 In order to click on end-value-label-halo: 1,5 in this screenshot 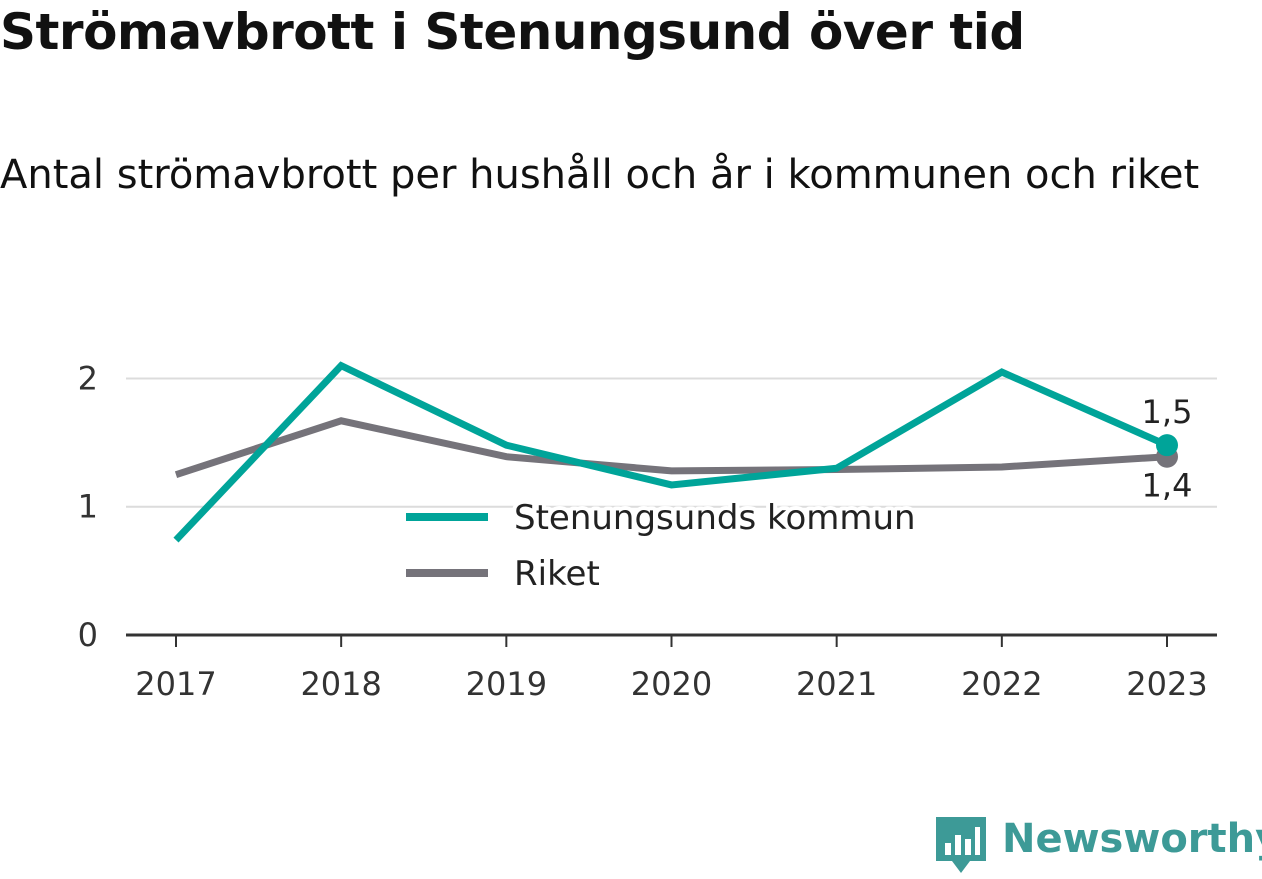, I will do `click(1167, 412)`.